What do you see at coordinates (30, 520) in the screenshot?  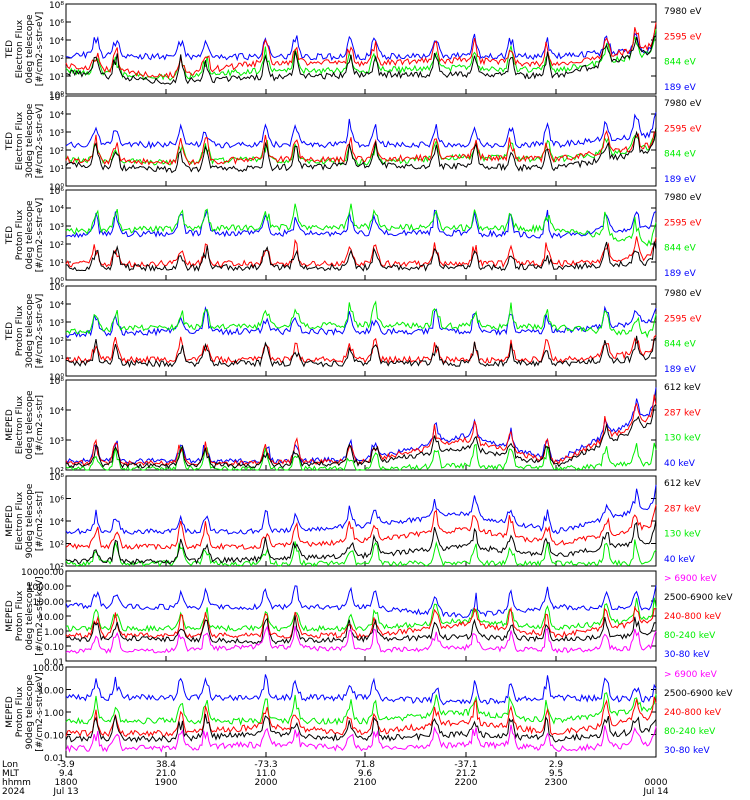 I see `y-axis-label: 90deg telescope` at bounding box center [30, 520].